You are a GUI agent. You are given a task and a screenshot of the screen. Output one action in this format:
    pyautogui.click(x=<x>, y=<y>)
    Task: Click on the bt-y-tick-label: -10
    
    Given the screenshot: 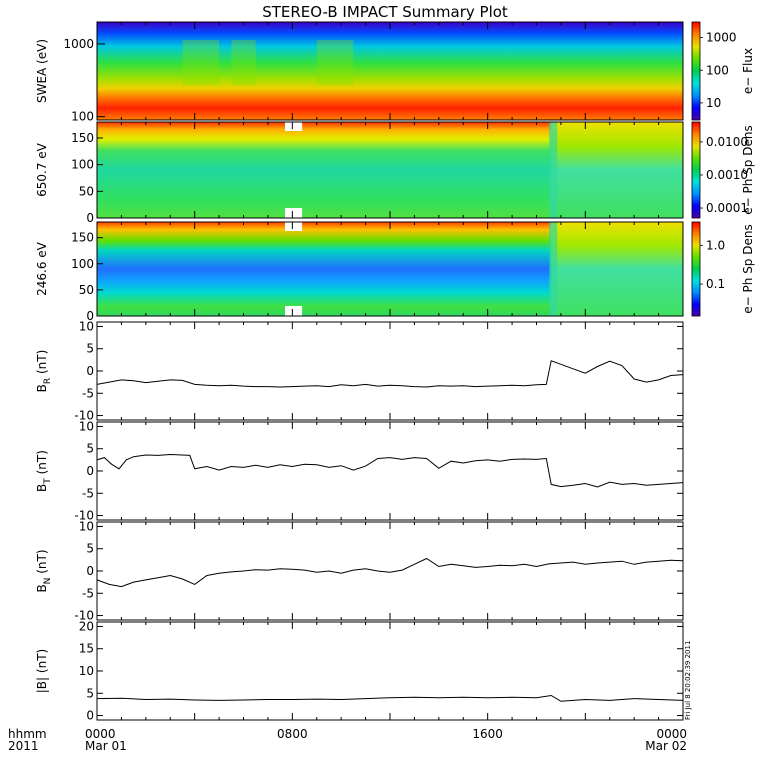 What is the action you would take?
    pyautogui.click(x=84, y=516)
    